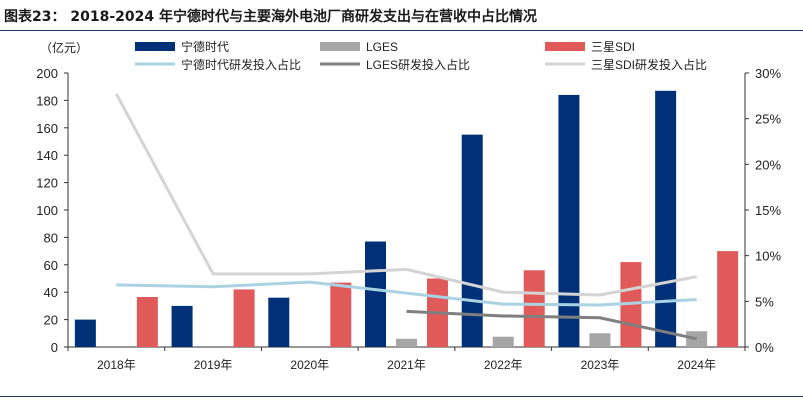  I want to click on y-tick-label: 200, so click(47, 73).